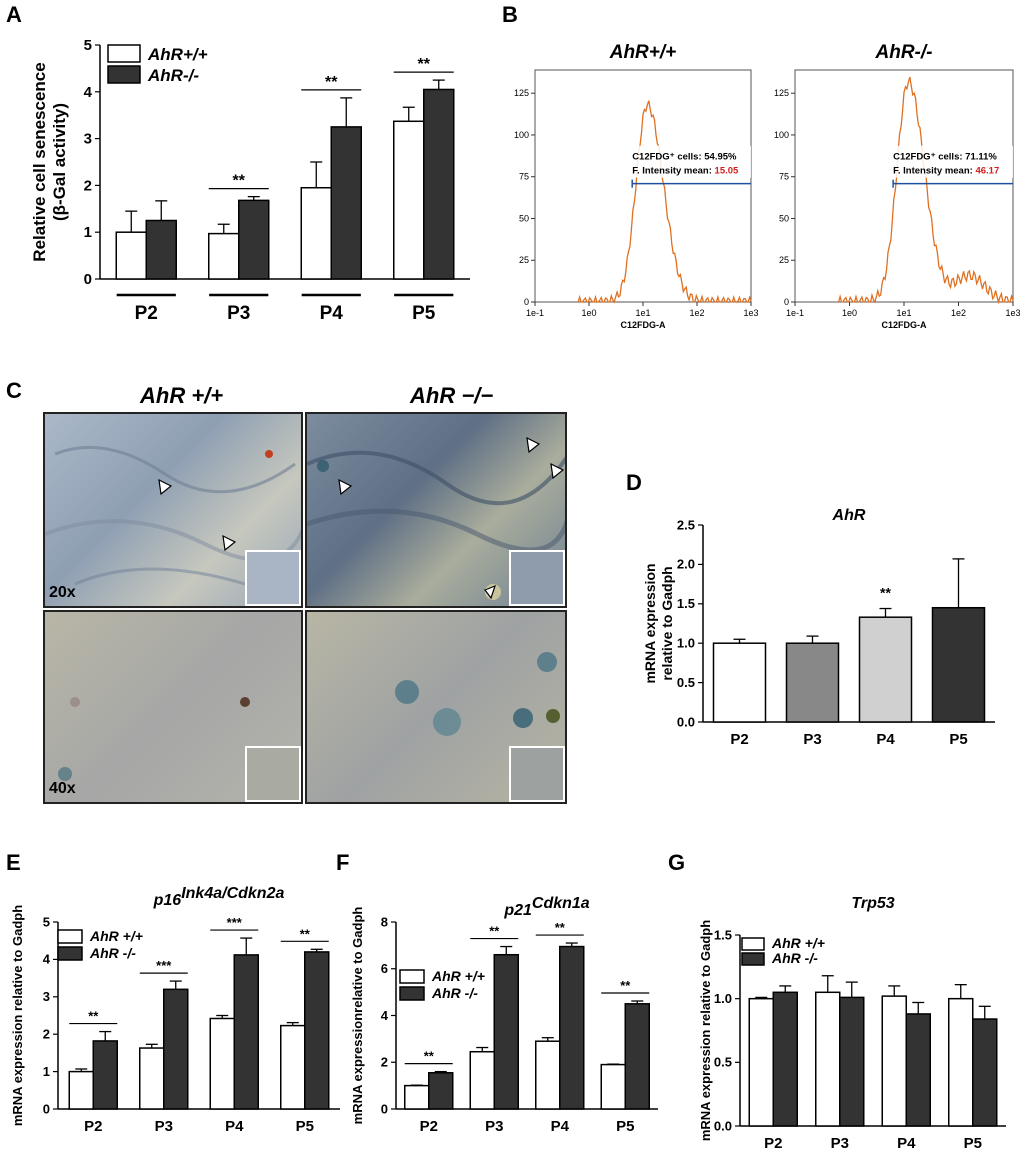 This screenshot has height=1150, width=1020. I want to click on legend-label: AhR -/-, so click(794, 958).